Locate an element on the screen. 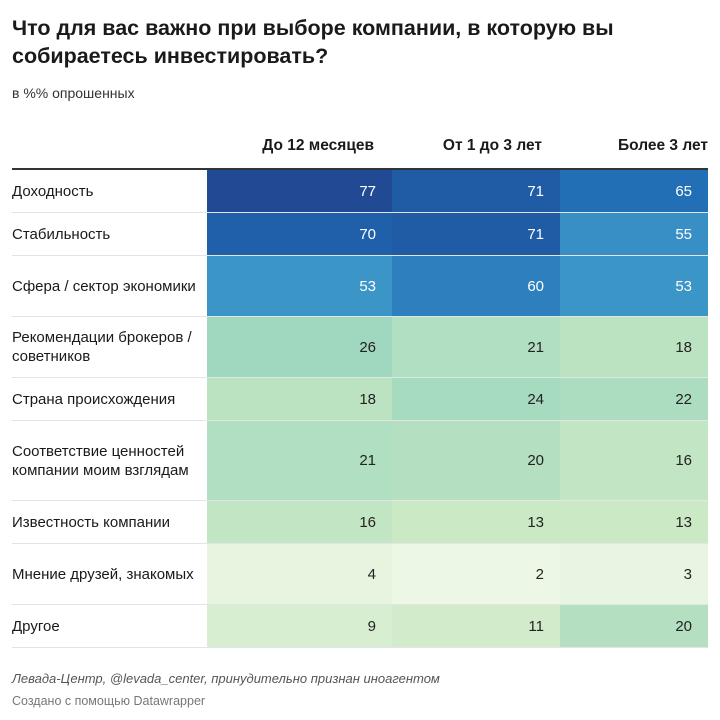 This screenshot has width=720, height=720. row-label: Страна происхождения is located at coordinates (94, 399).